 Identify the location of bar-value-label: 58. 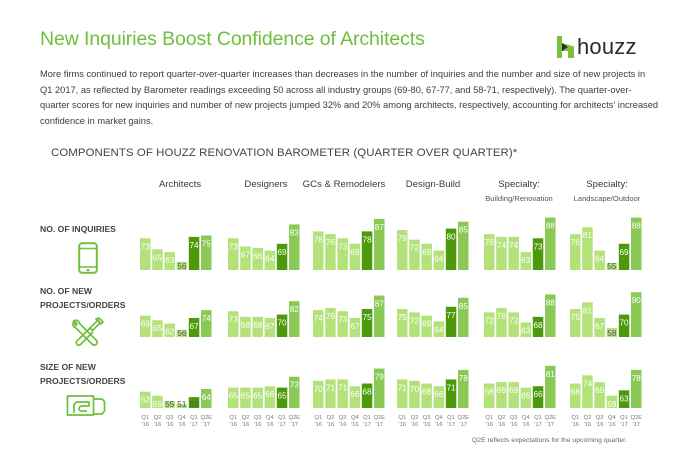
(612, 333).